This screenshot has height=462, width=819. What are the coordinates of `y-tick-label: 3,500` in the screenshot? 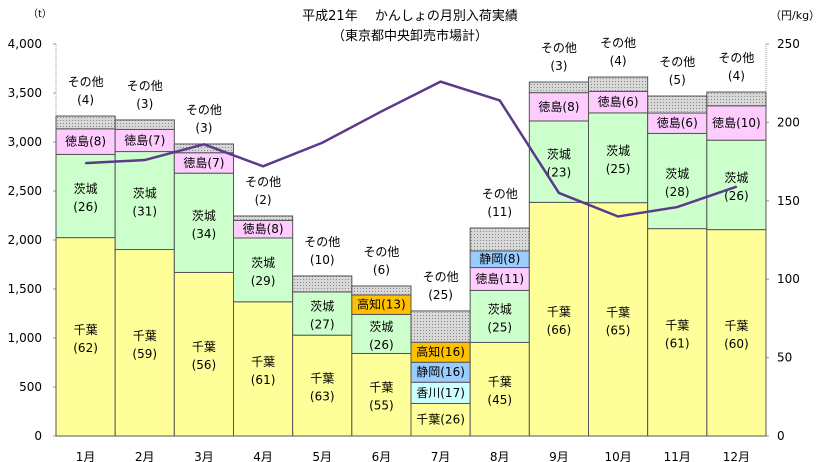 It's located at (25, 93).